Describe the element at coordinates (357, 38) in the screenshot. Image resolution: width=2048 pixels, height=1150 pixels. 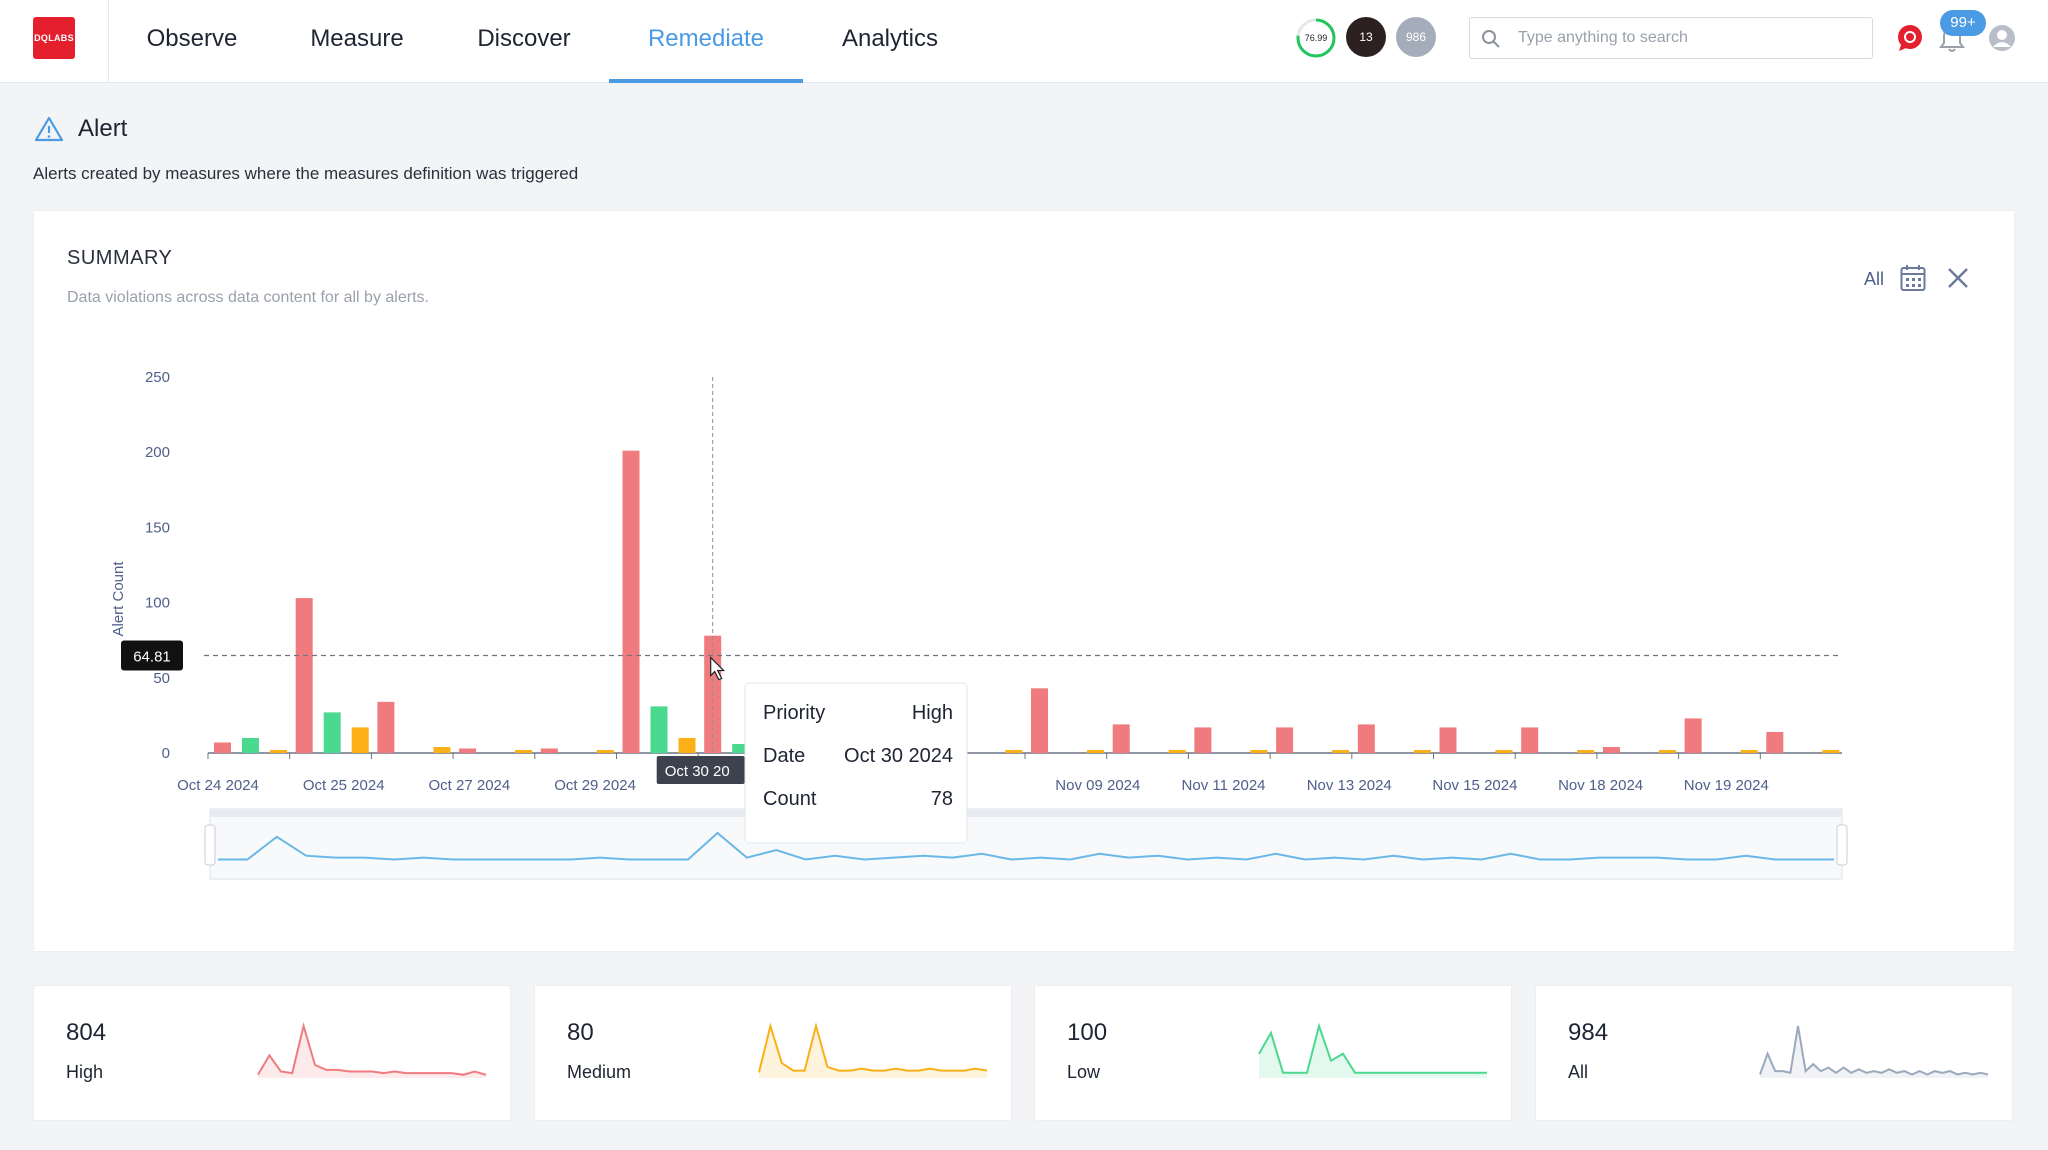
I see `nav-measure: Measure` at that location.